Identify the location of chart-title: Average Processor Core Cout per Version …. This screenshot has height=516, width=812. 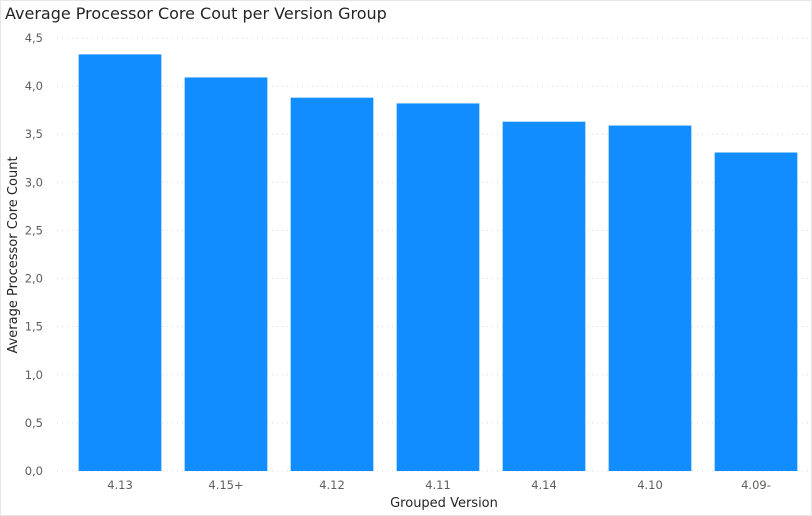
(196, 13).